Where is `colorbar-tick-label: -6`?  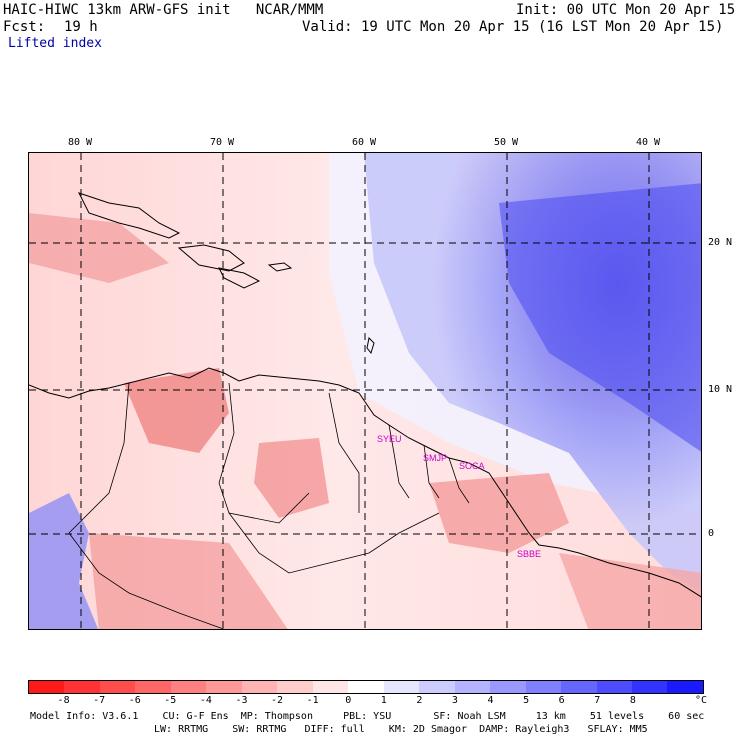
colorbar-tick-label: -6 is located at coordinates (134, 700).